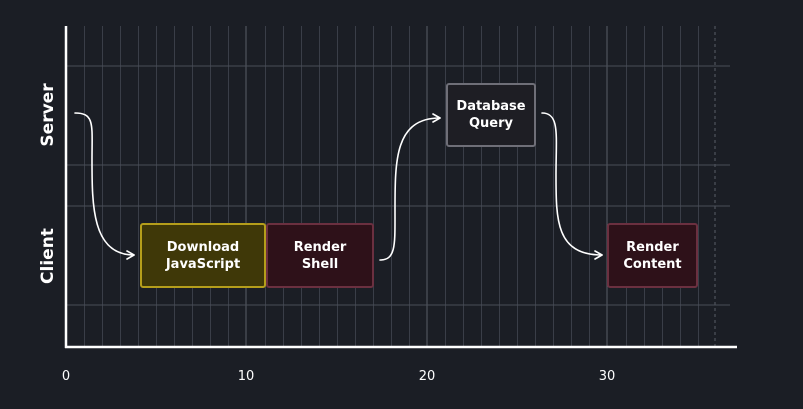 The image size is (803, 409). I want to click on render-shell-line1: Render, so click(320, 247).